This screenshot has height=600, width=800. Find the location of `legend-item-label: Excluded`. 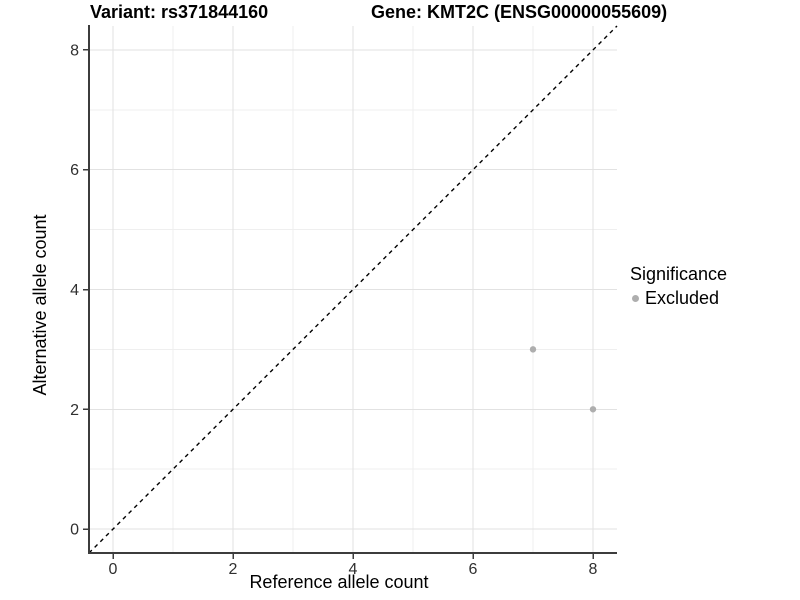

legend-item-label: Excluded is located at coordinates (682, 298).